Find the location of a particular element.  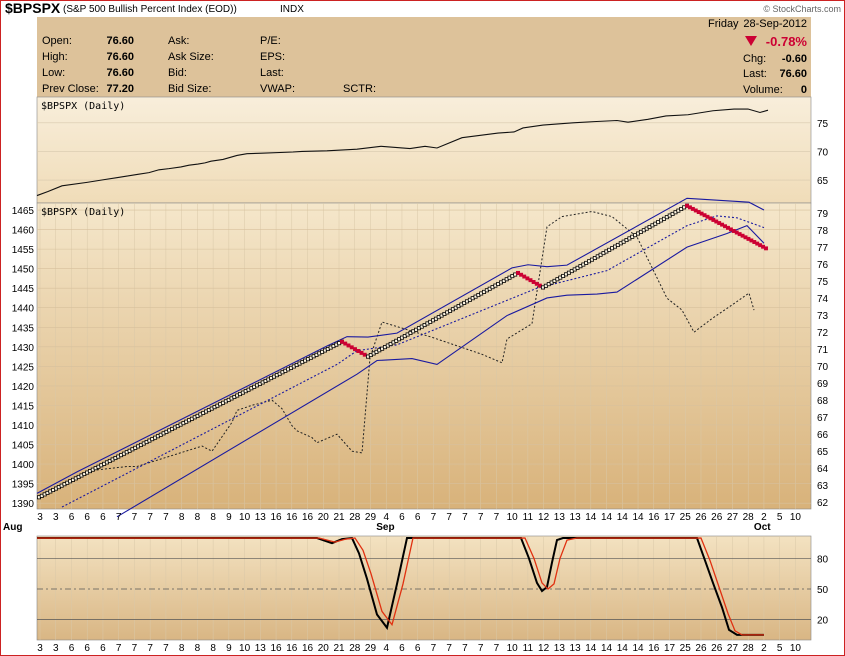

x-tick-label: 10 is located at coordinates (245, 517).